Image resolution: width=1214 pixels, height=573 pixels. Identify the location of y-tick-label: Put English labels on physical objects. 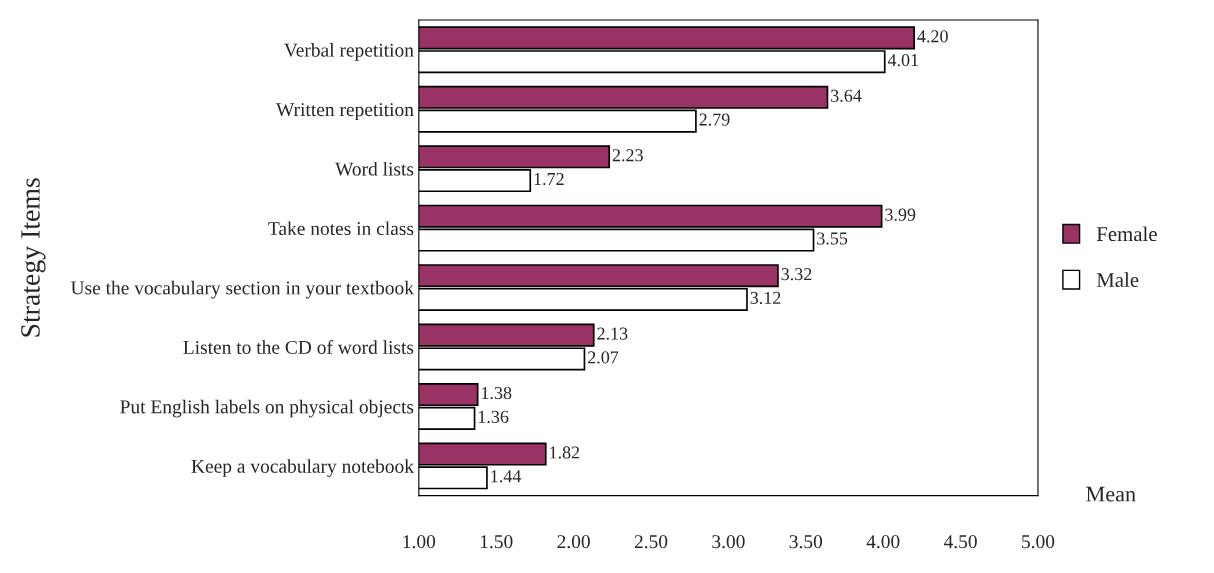
(267, 408).